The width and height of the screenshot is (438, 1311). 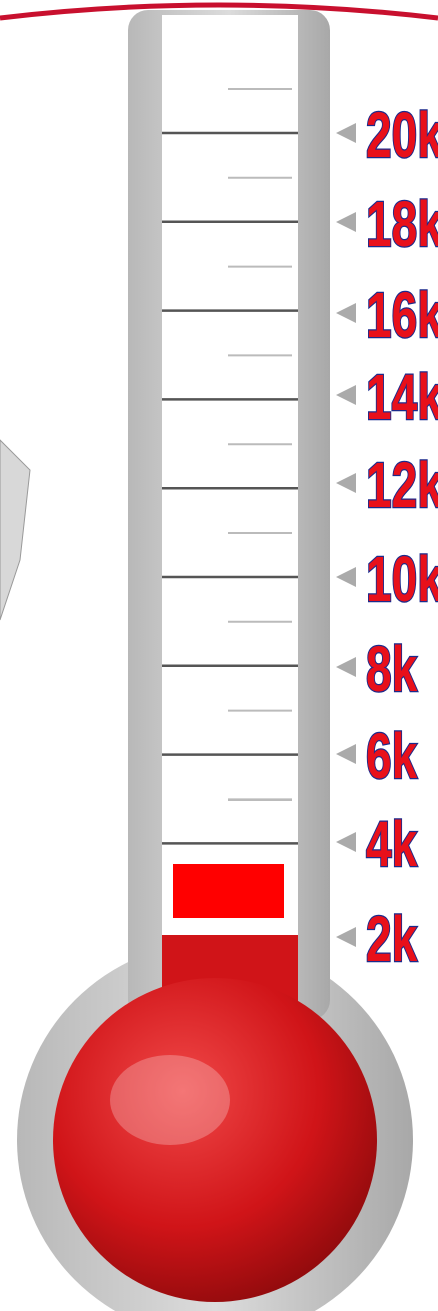 What do you see at coordinates (15, 530) in the screenshot?
I see `side-shape` at bounding box center [15, 530].